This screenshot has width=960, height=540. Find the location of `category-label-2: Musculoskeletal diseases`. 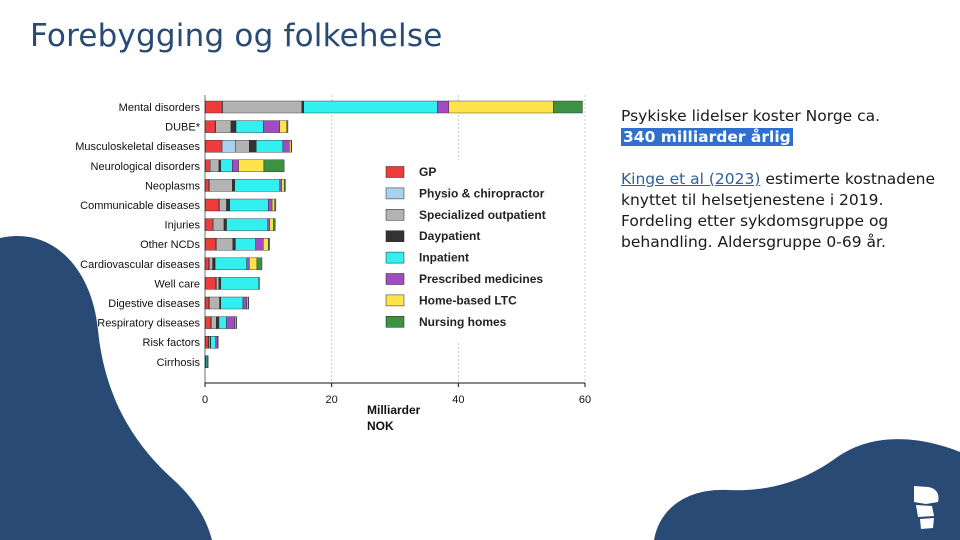

category-label-2: Musculoskeletal diseases is located at coordinates (137, 147).